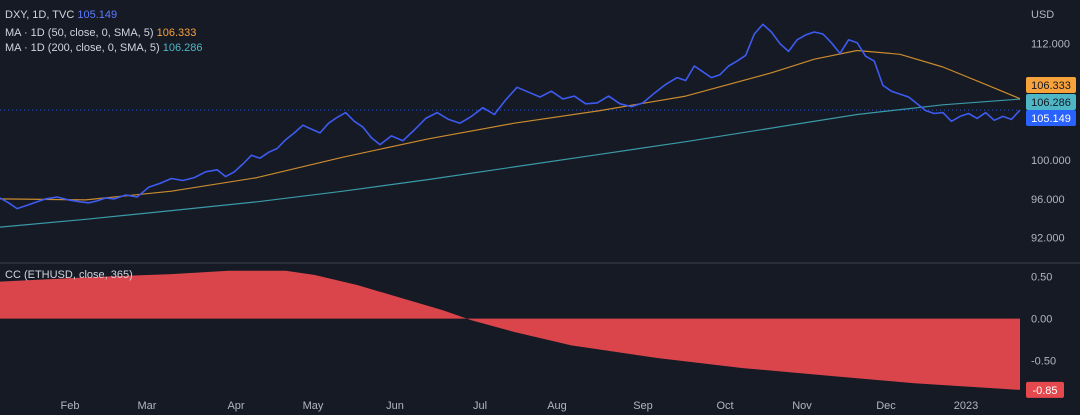  I want to click on x-tick-label: Aug, so click(557, 406).